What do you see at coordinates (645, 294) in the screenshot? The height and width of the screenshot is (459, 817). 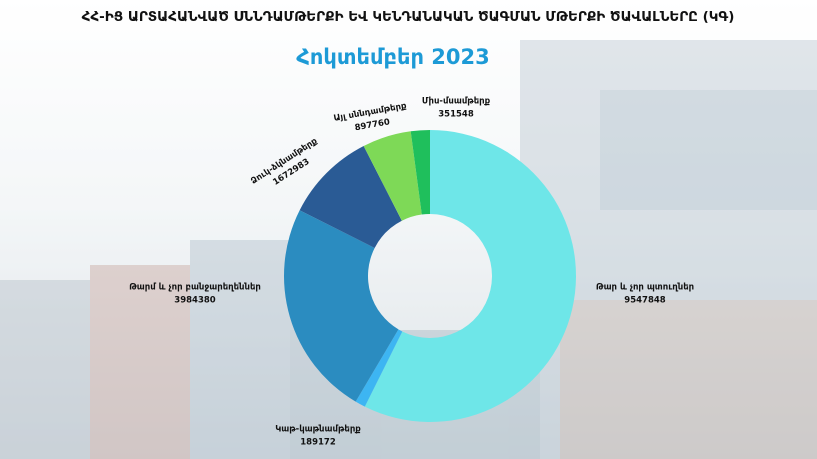 I see `data-label: Թար և չոր պտուղներ 9547848` at bounding box center [645, 294].